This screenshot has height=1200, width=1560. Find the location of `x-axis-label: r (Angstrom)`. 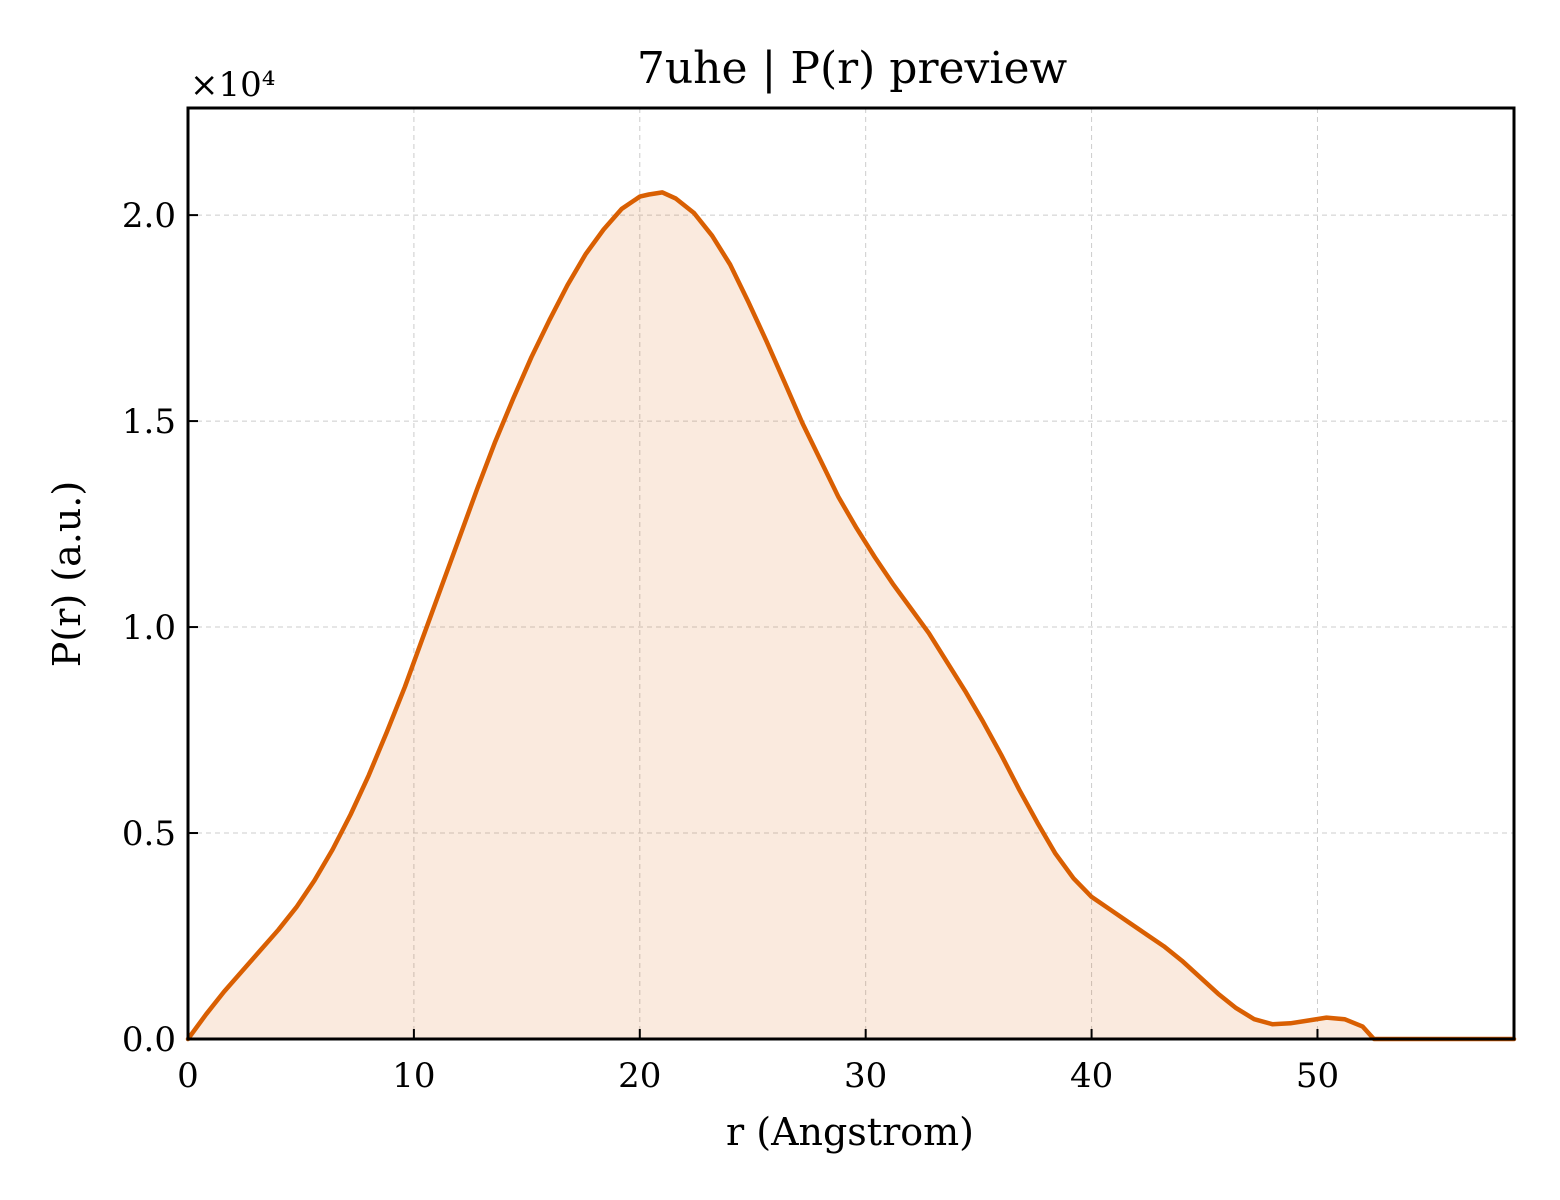

x-axis-label: r (Angstrom) is located at coordinates (850, 1132).